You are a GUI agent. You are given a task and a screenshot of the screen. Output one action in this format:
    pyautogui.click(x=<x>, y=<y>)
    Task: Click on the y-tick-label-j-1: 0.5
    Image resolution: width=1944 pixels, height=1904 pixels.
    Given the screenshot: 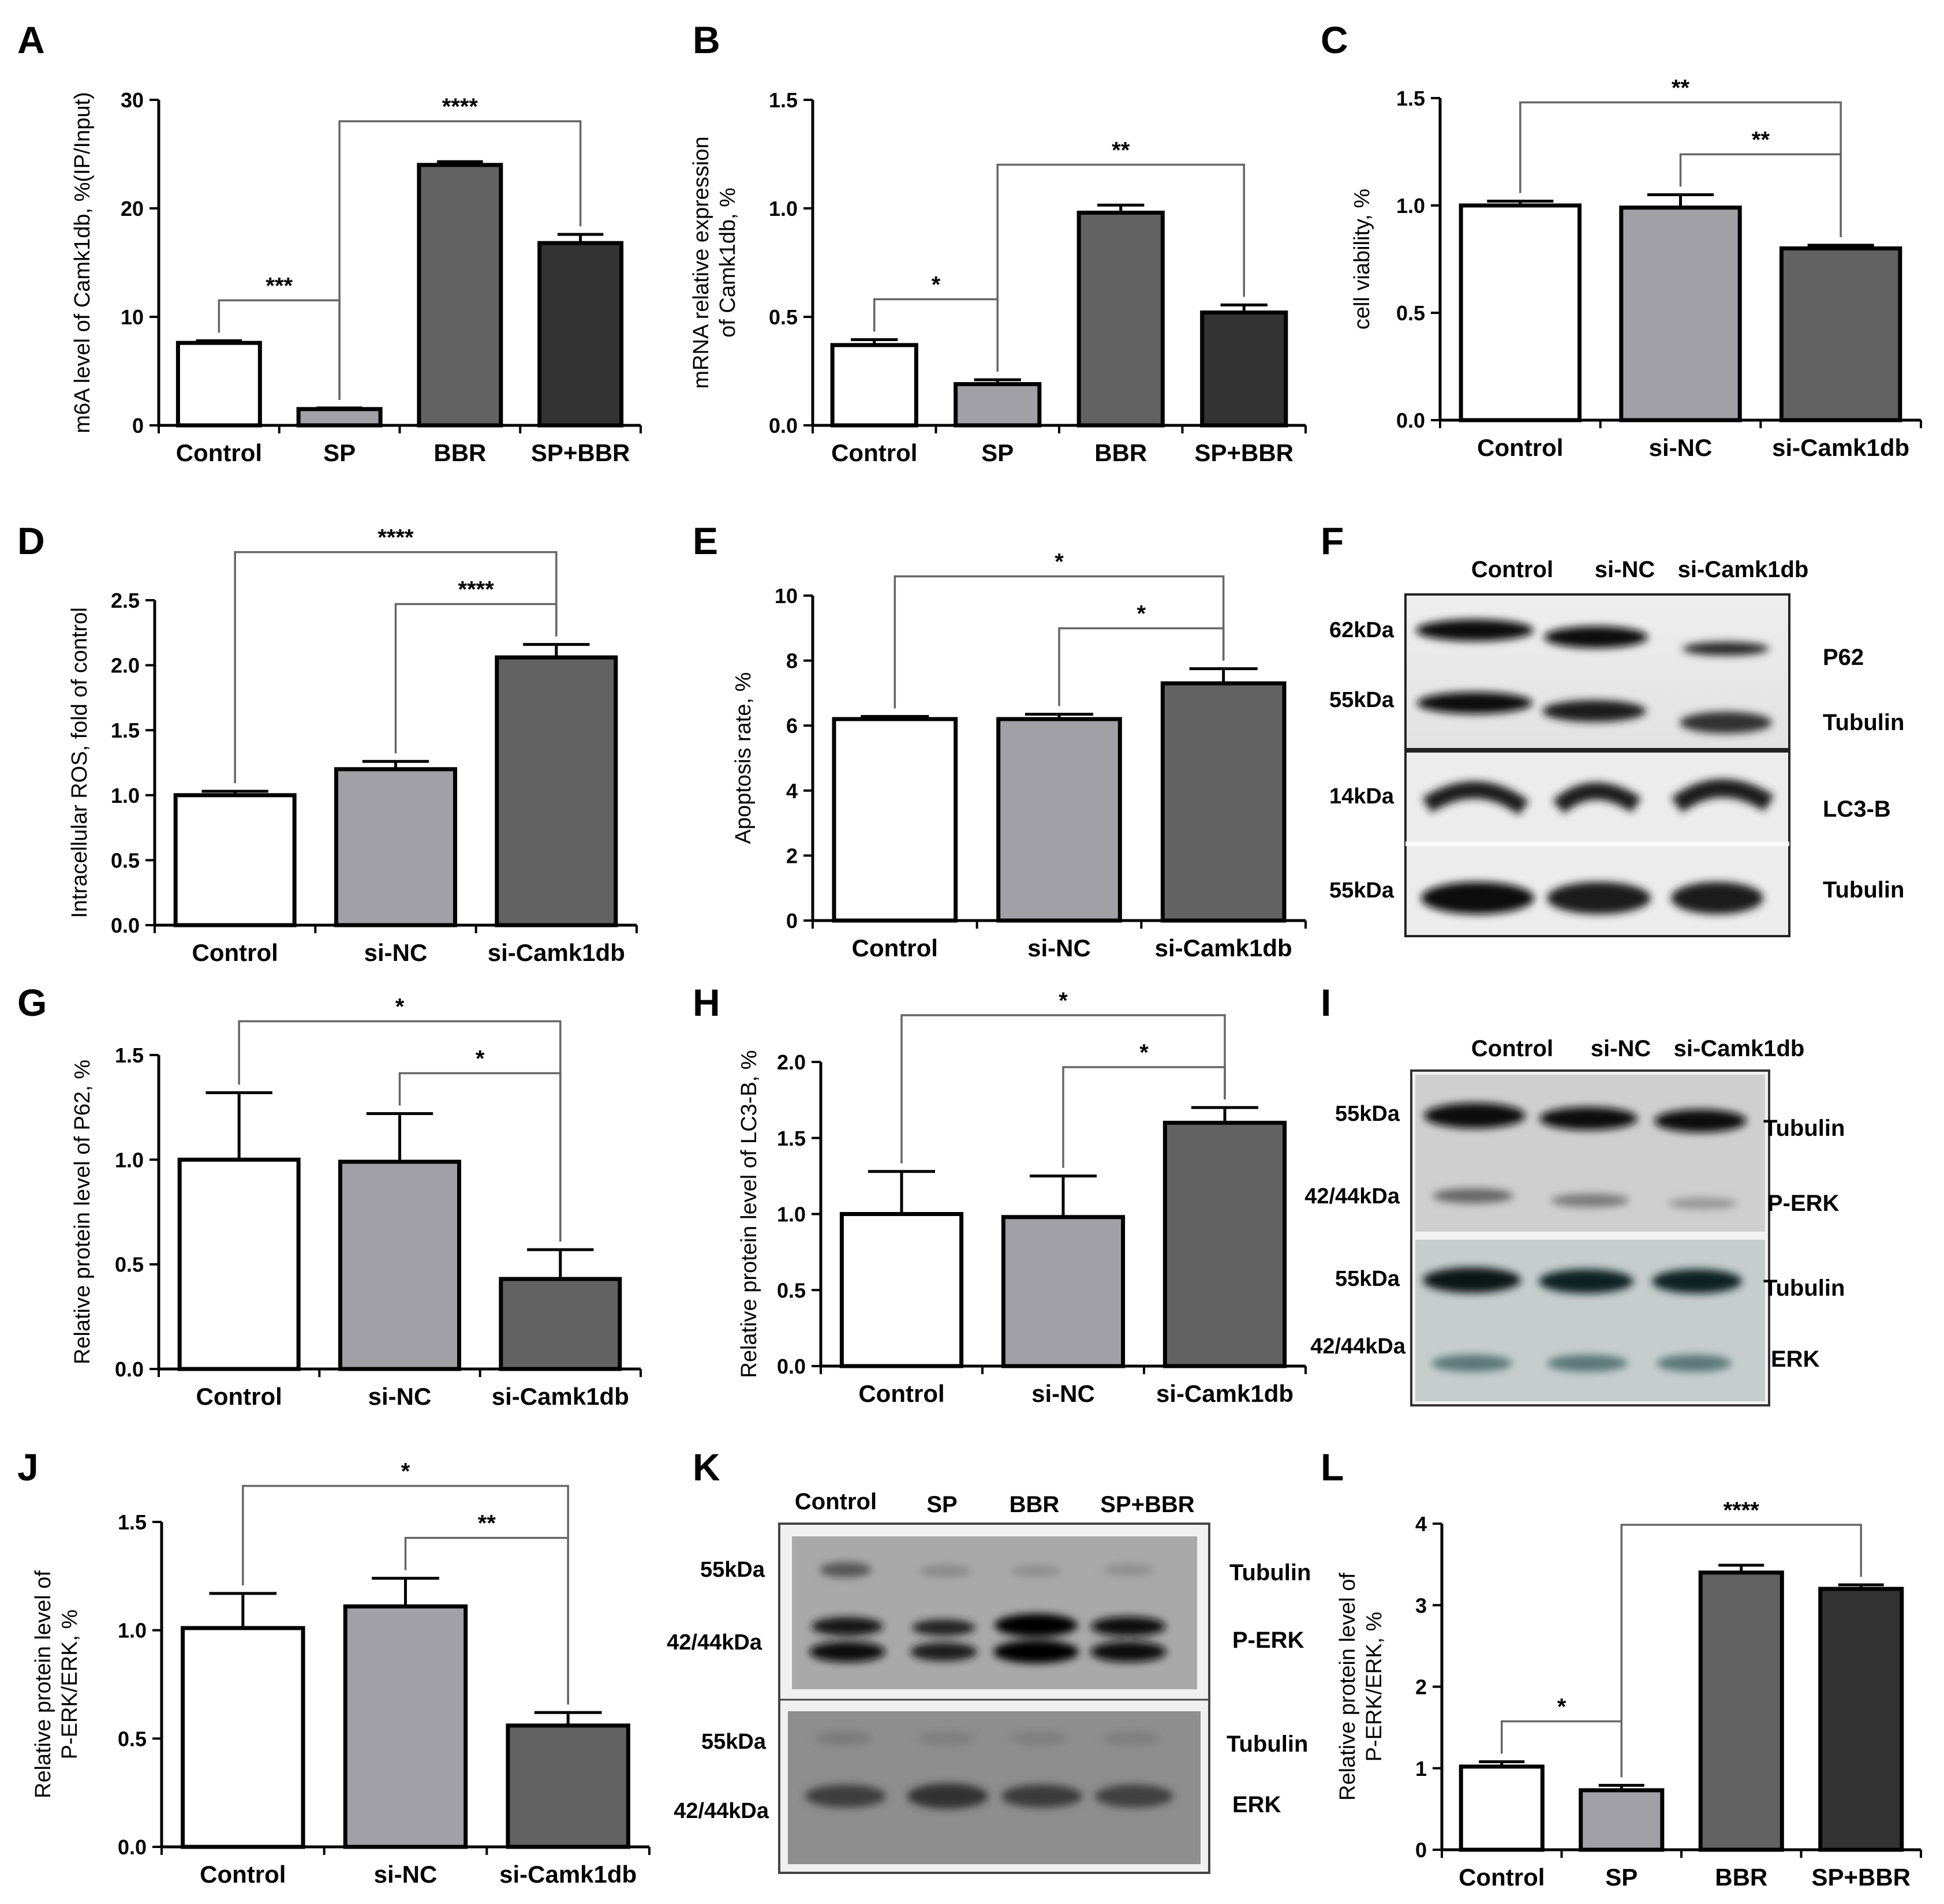 What is the action you would take?
    pyautogui.click(x=132, y=1739)
    